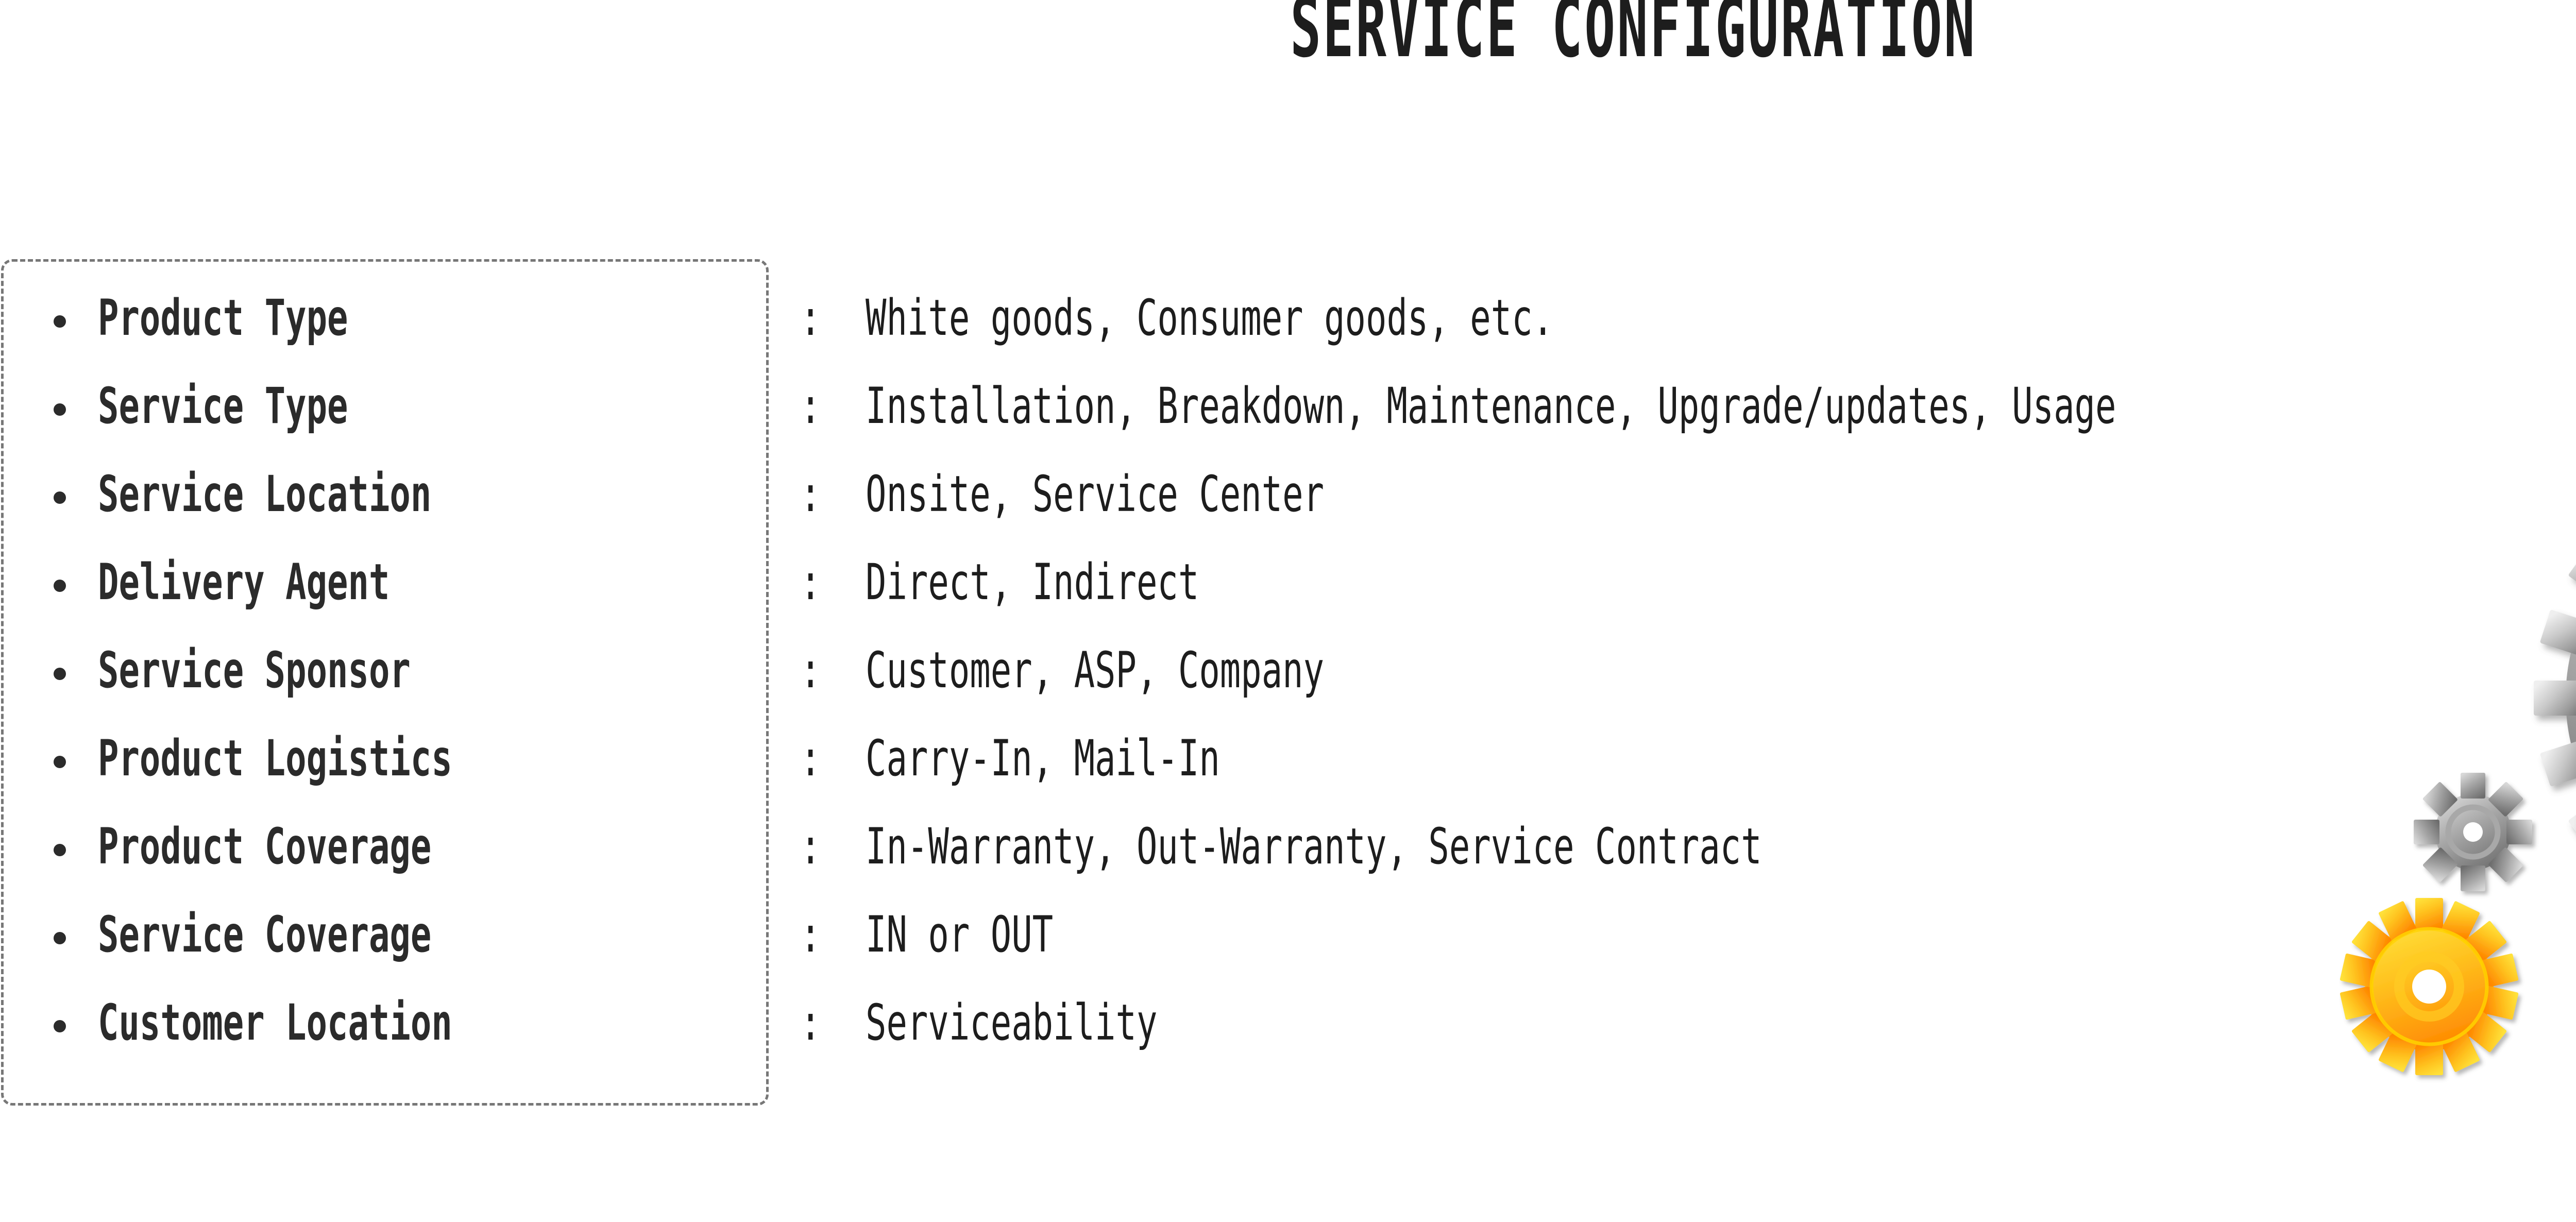  Describe the element at coordinates (265, 846) in the screenshot. I see `spec-label: Product Coverage` at that location.